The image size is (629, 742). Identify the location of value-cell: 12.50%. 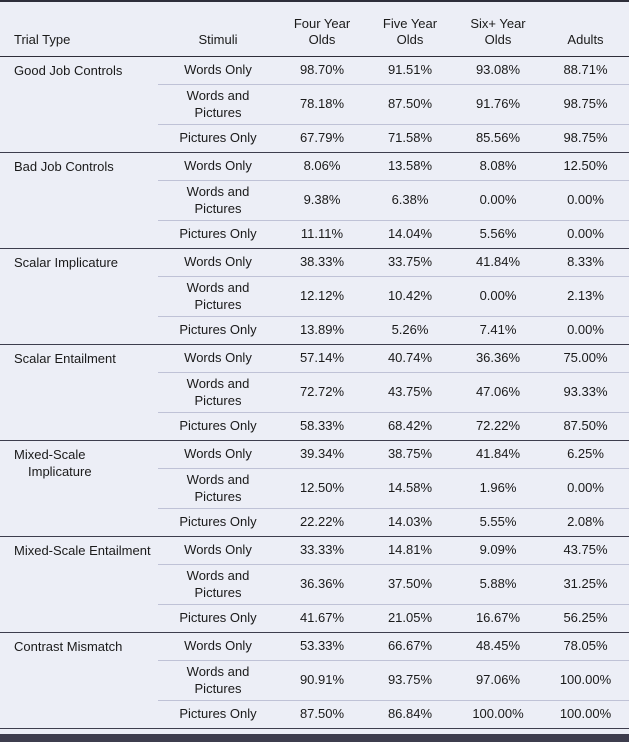
(585, 166).